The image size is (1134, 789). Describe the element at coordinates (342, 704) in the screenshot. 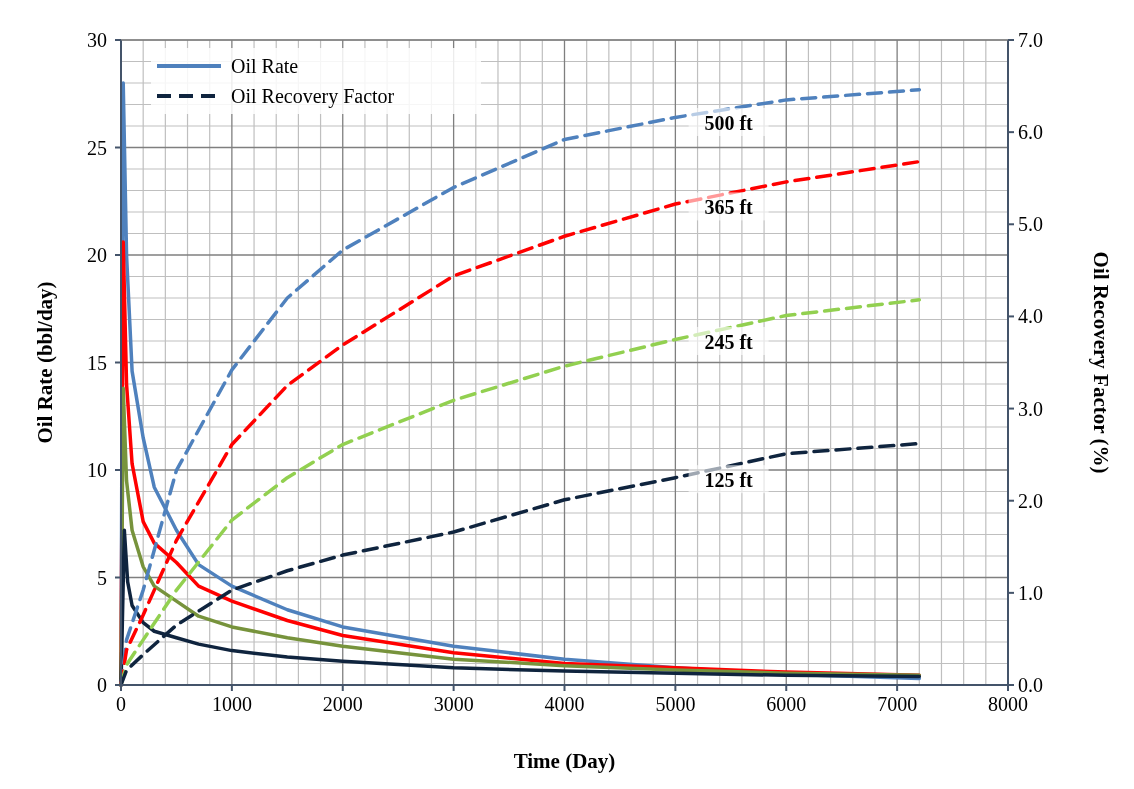

I see `x-tick-label: 2000` at that location.